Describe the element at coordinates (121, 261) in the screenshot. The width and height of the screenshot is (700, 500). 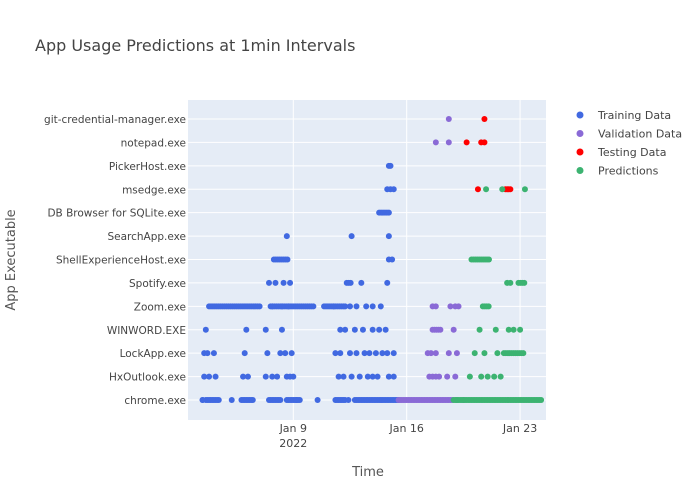
I see `y-tick-label: ShellExperienceHost.exe` at that location.